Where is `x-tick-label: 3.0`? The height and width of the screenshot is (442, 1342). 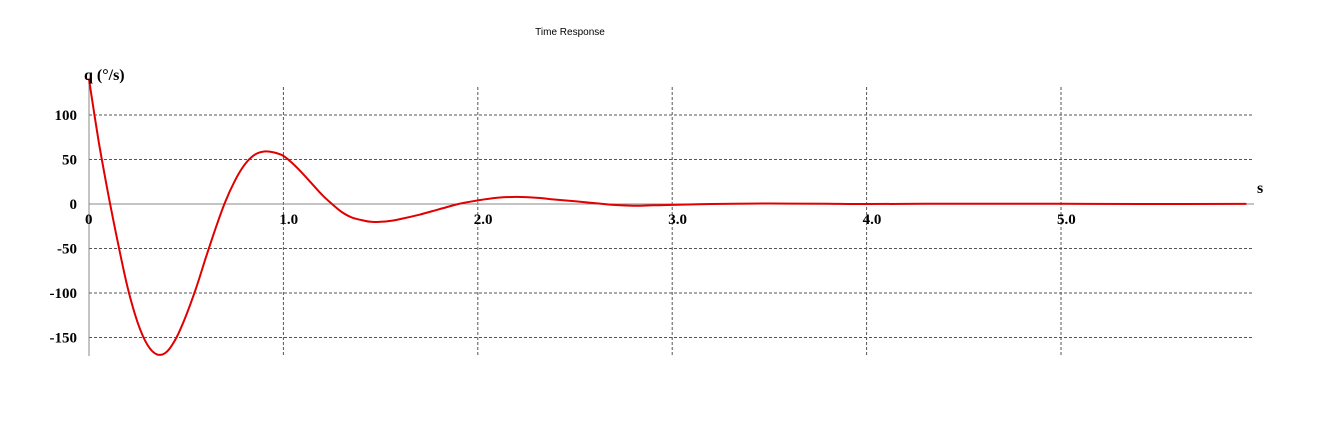 x-tick-label: 3.0 is located at coordinates (677, 220).